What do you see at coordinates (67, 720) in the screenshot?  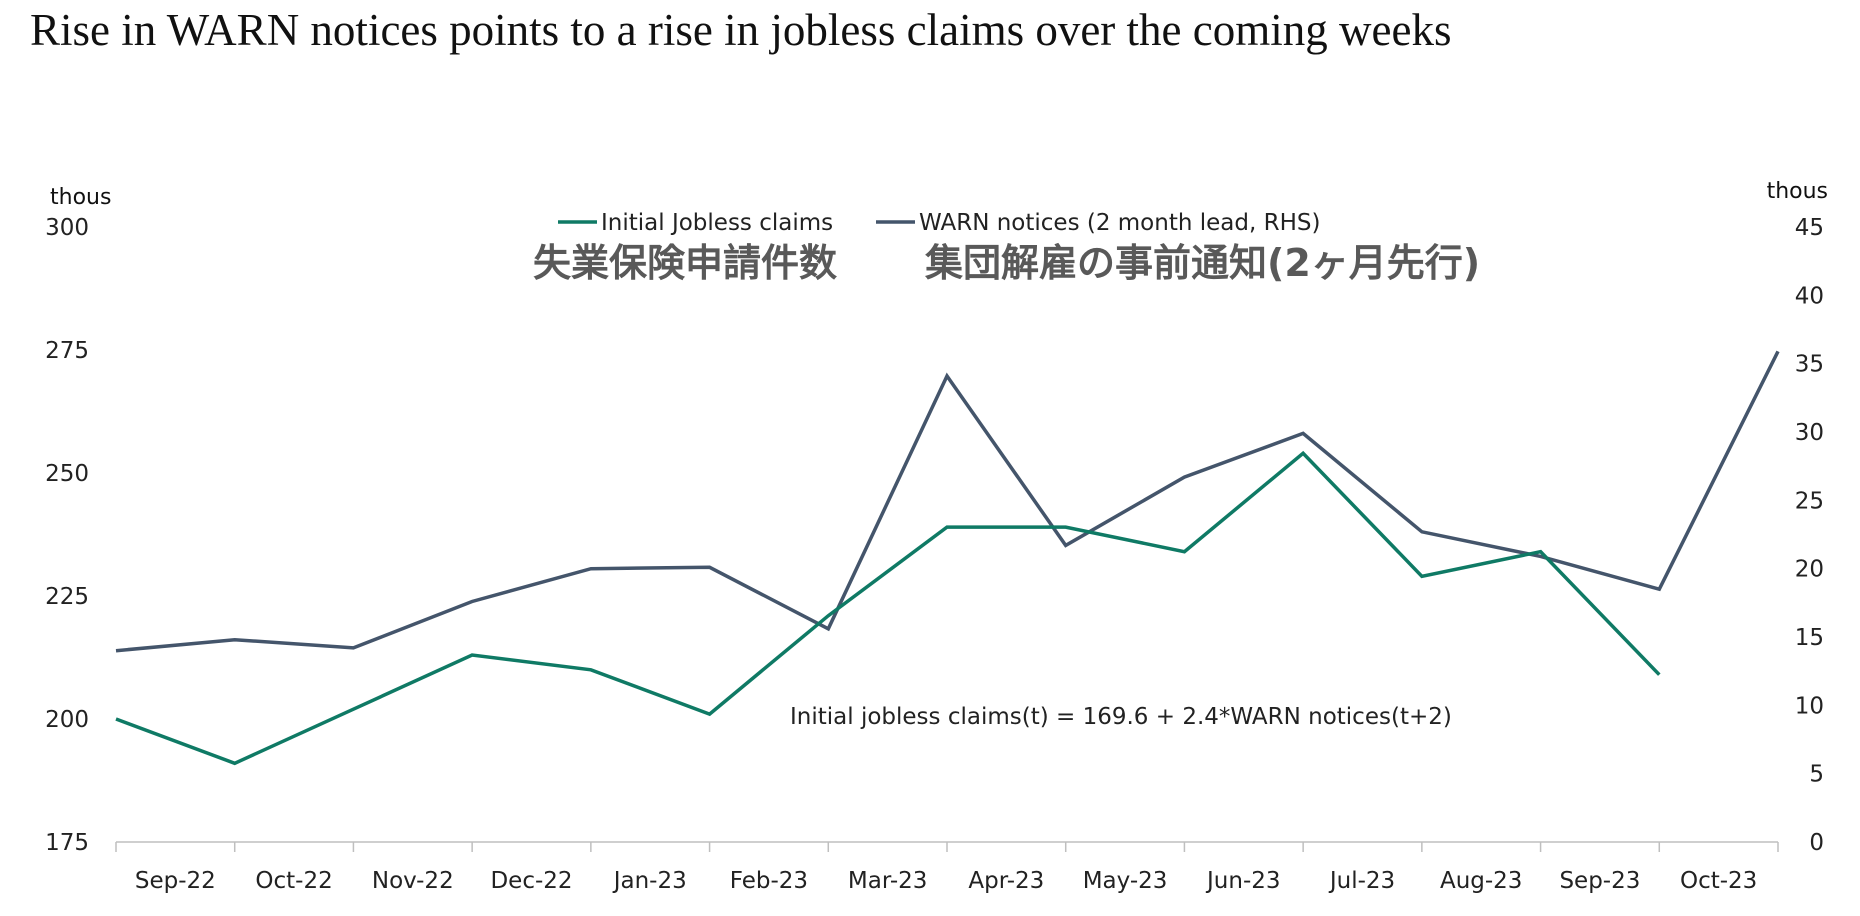 I see `left-tick-label: 200` at bounding box center [67, 720].